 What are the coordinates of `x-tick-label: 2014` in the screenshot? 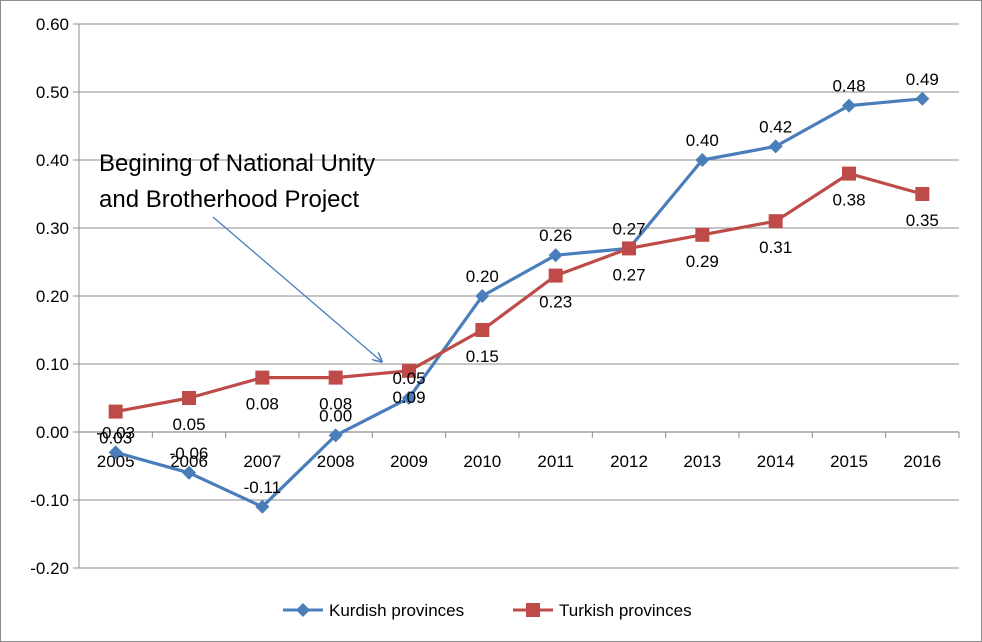 It's located at (776, 461).